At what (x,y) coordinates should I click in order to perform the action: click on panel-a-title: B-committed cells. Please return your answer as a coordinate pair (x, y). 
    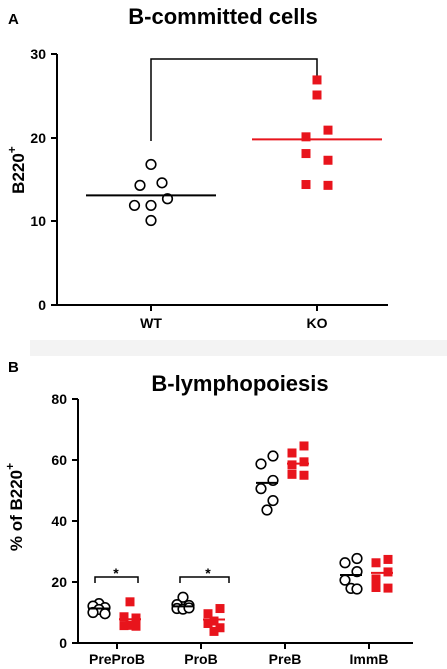
    Looking at the image, I should click on (223, 16).